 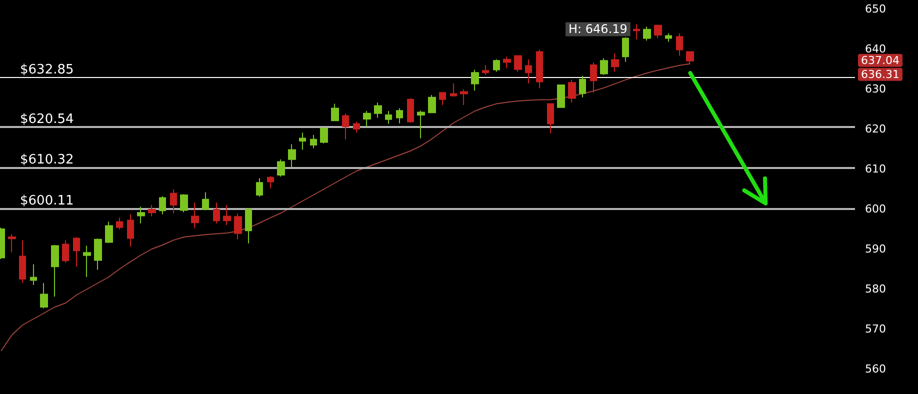 What do you see at coordinates (47, 70) in the screenshot?
I see `ref-line-label: $632.85` at bounding box center [47, 70].